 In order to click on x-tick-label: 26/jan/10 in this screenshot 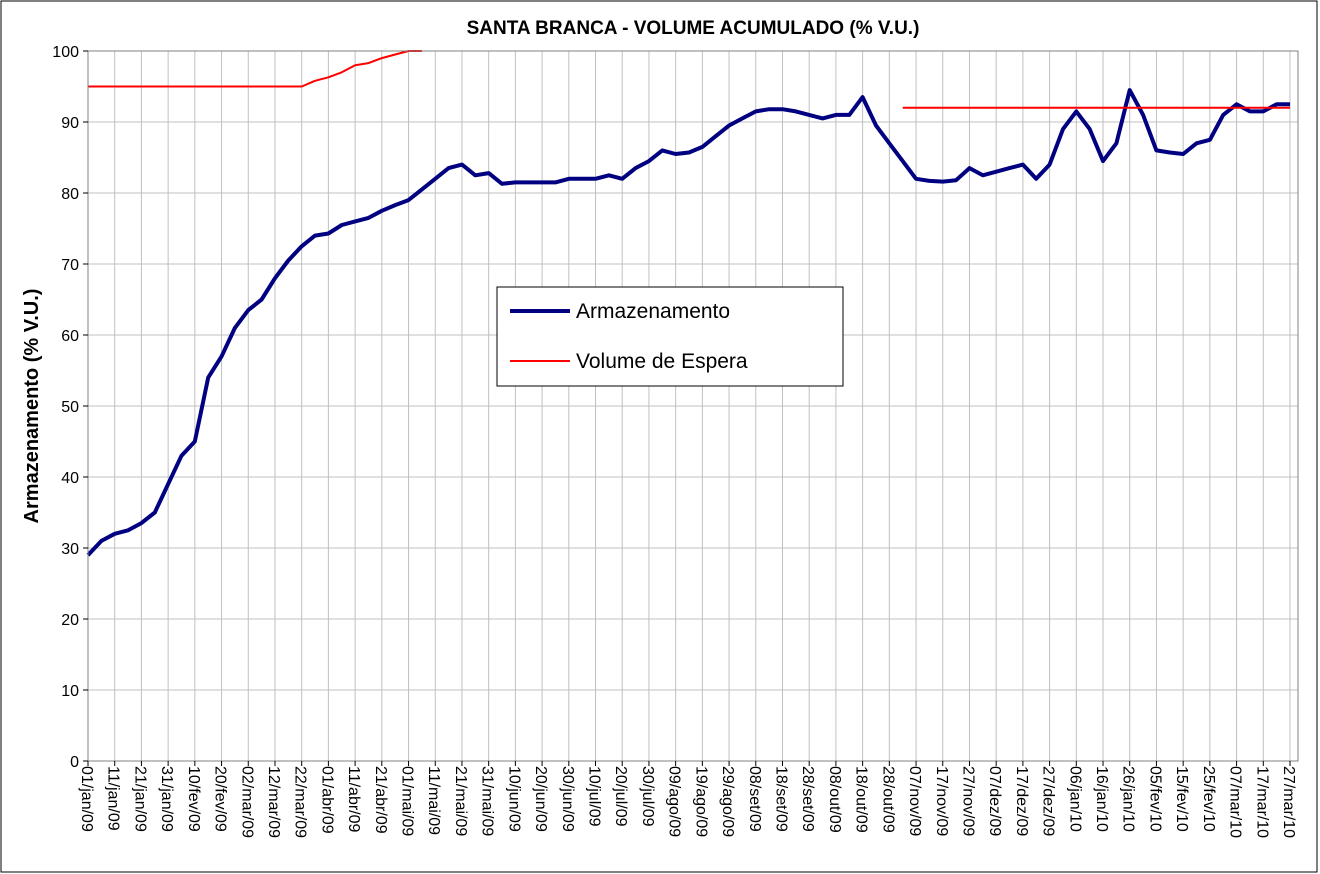, I will do `click(1128, 799)`.